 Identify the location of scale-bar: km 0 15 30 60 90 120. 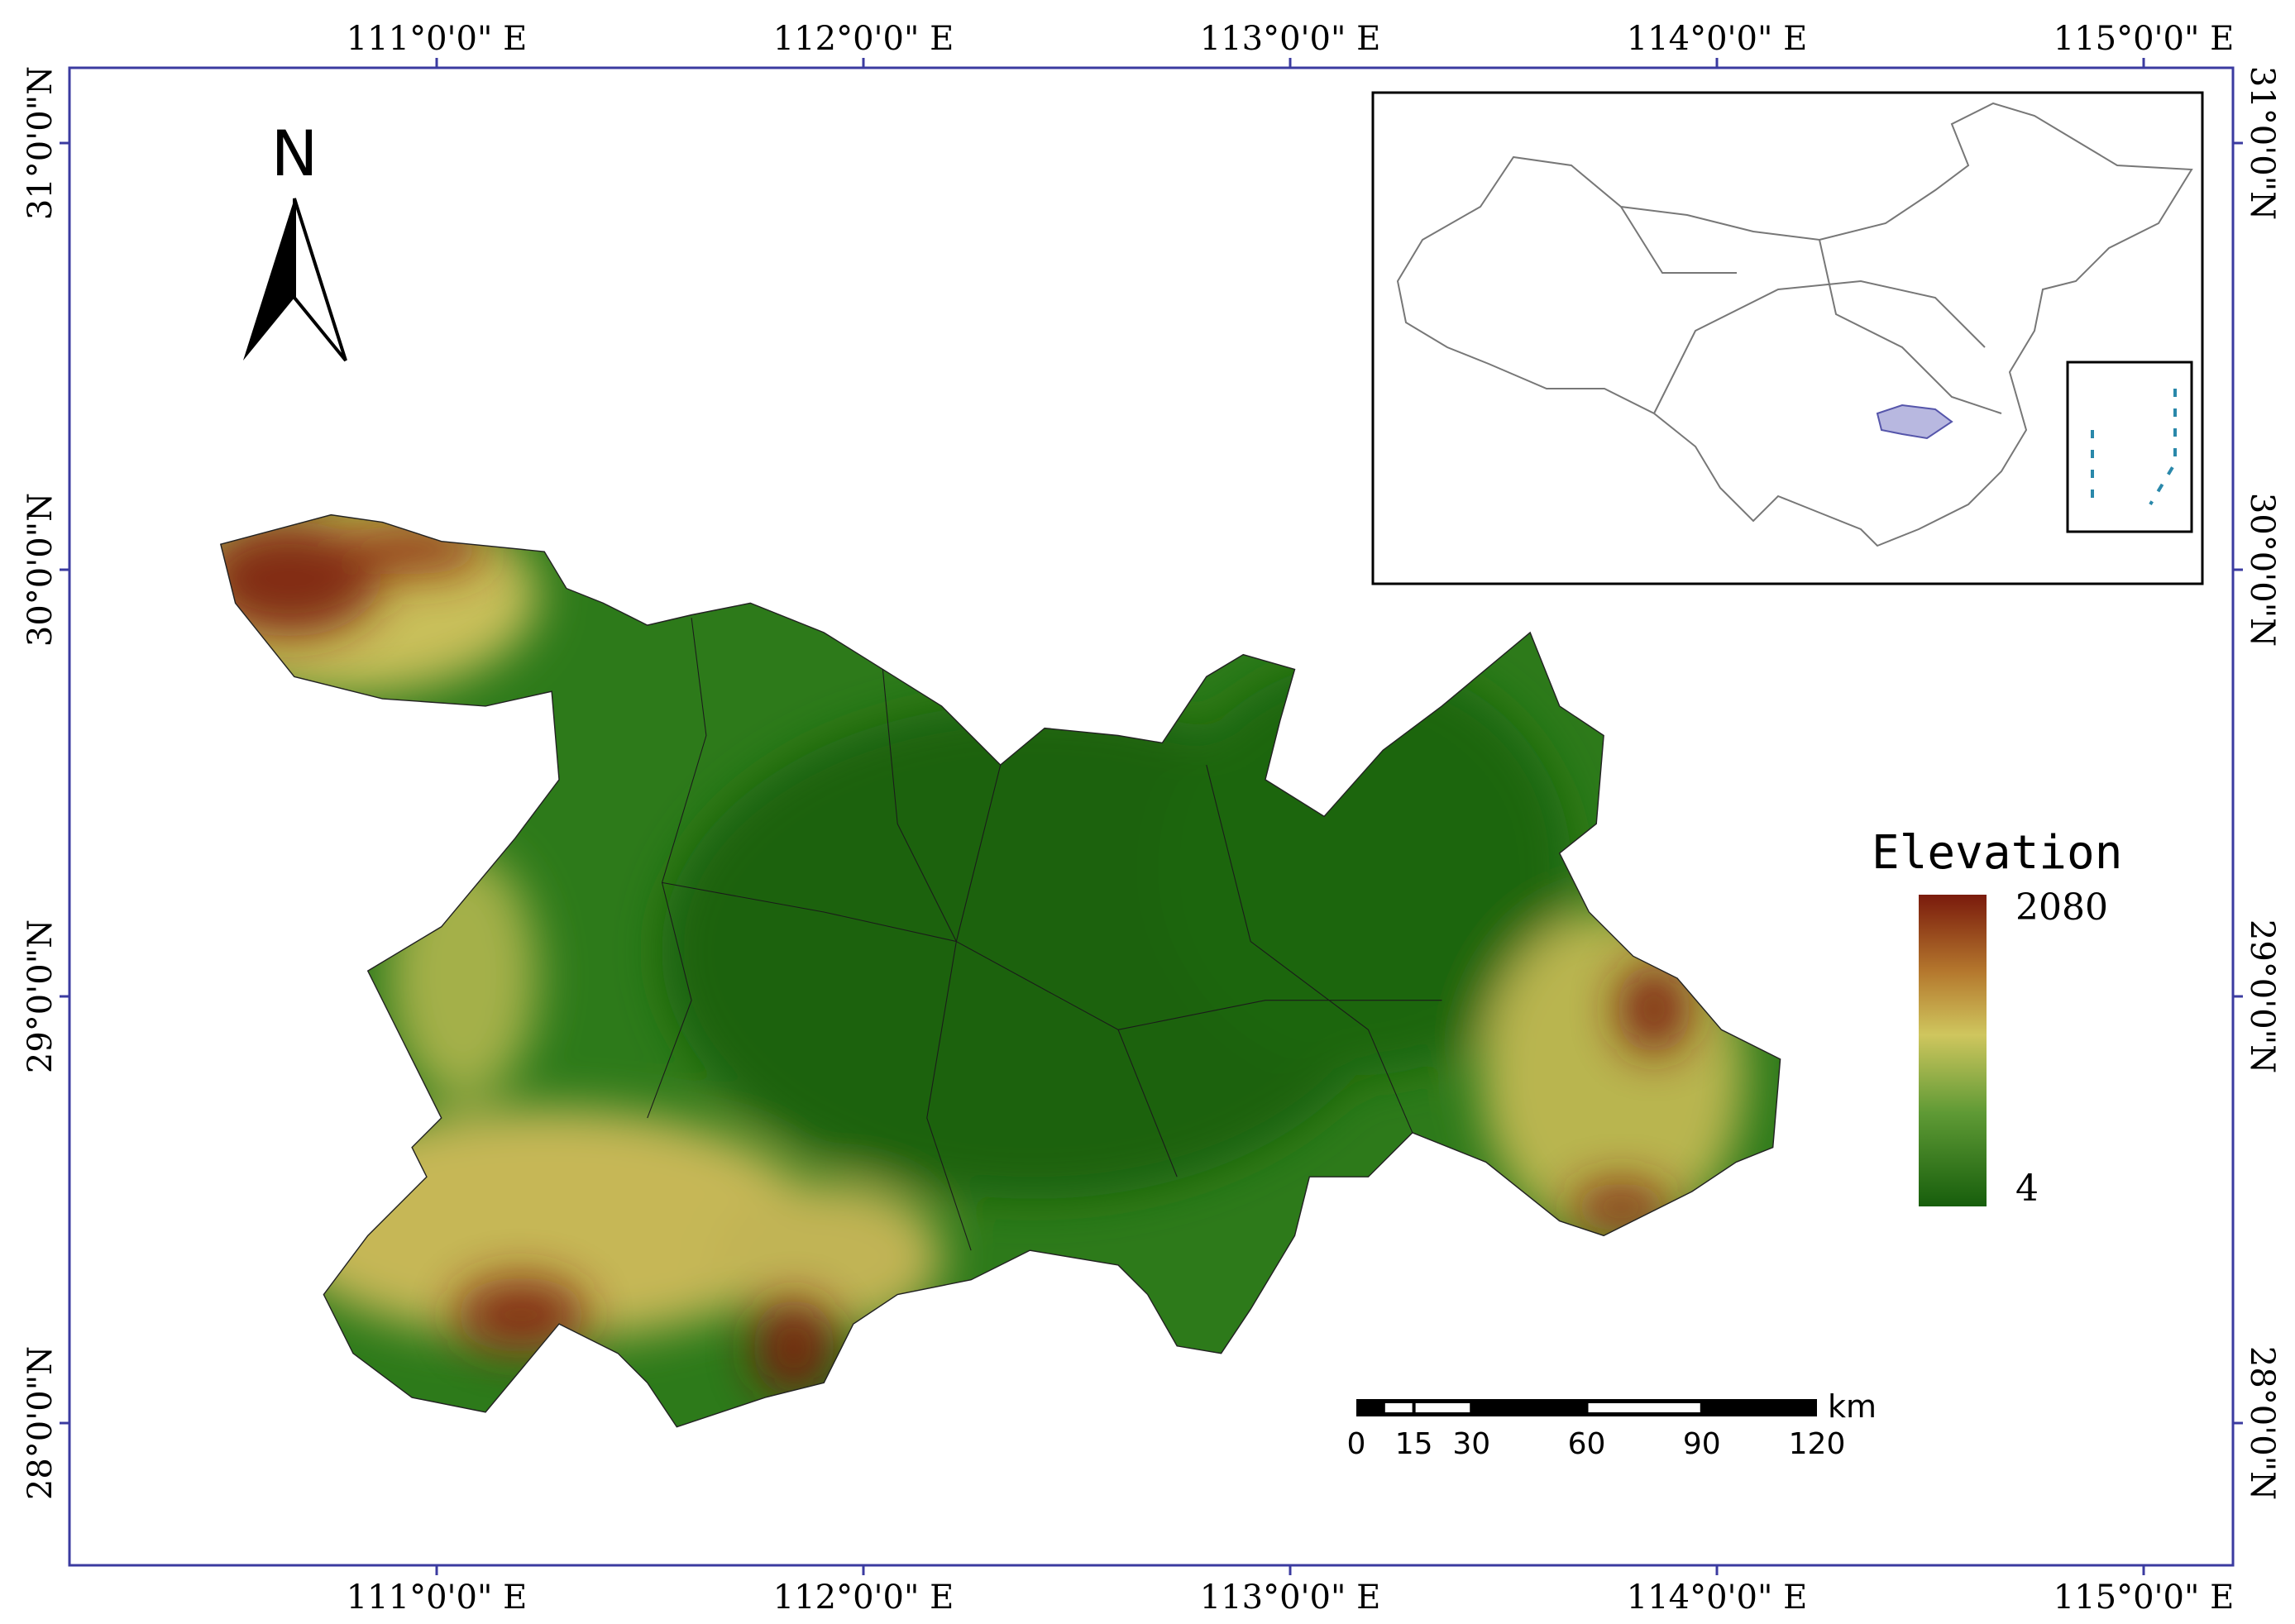
(1612, 1425).